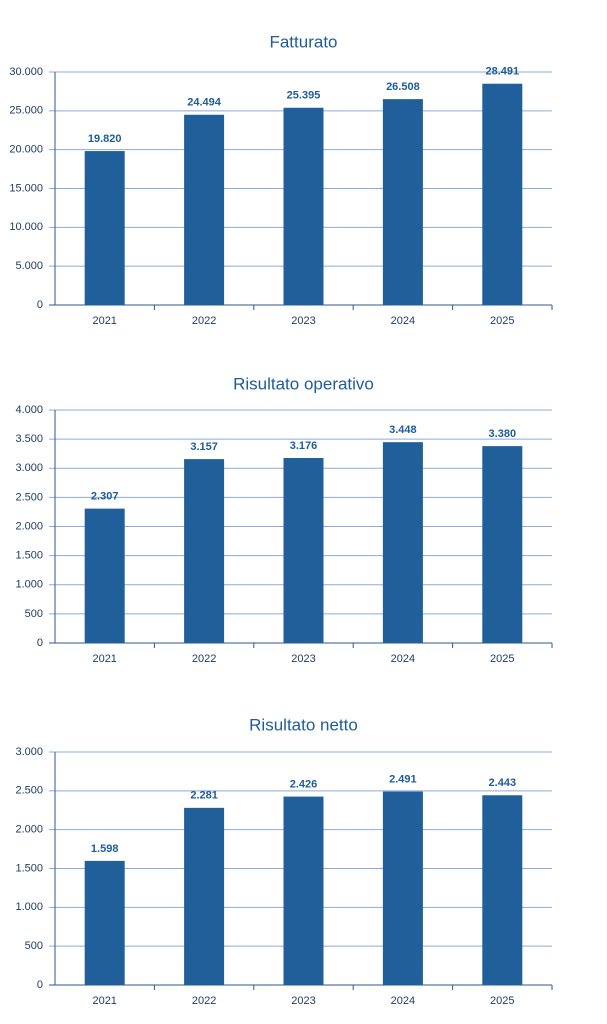 The image size is (607, 1024). I want to click on value-label: 2.491, so click(403, 779).